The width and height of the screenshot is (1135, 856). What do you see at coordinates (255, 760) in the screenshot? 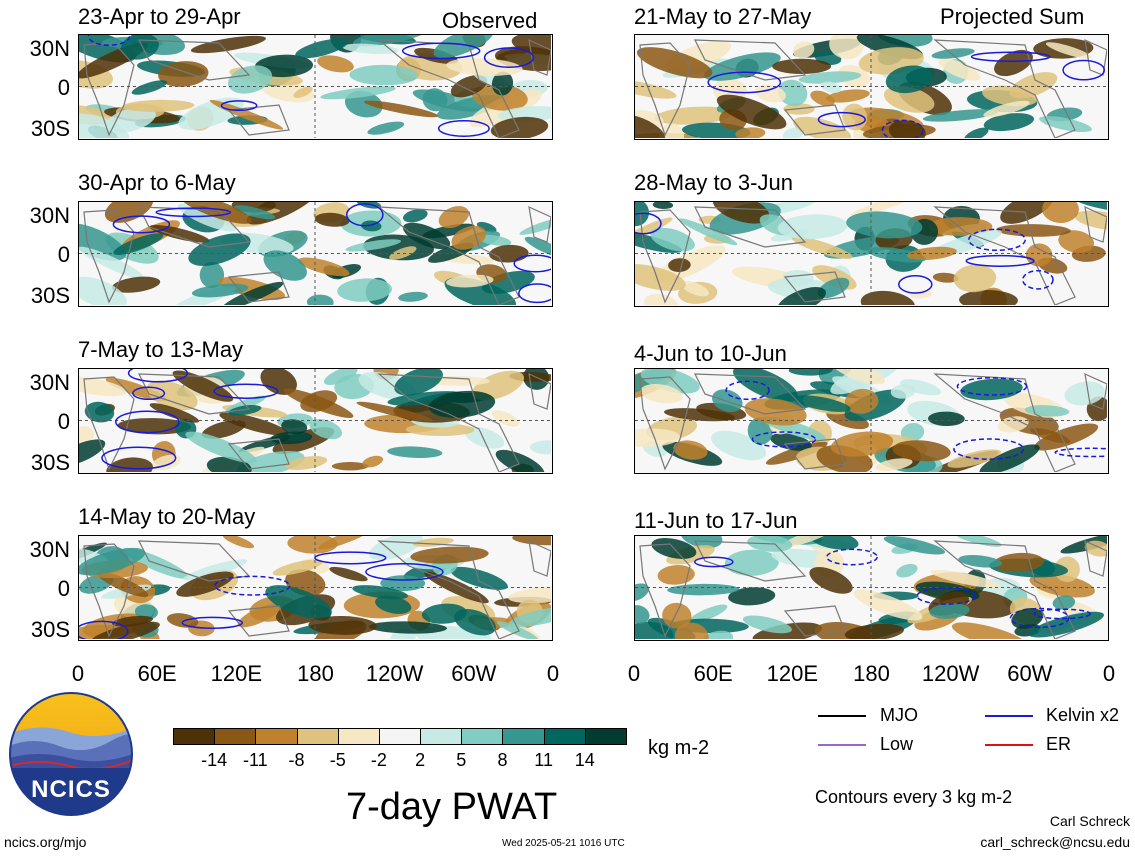
I see `colorbar-tick-label: -11` at bounding box center [255, 760].